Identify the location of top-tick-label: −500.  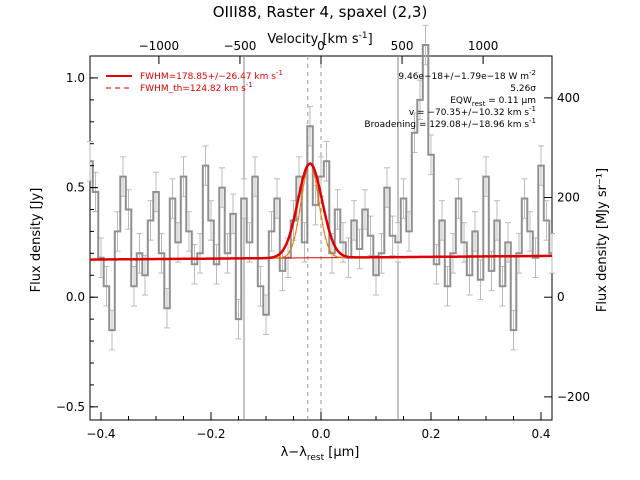
(239, 46).